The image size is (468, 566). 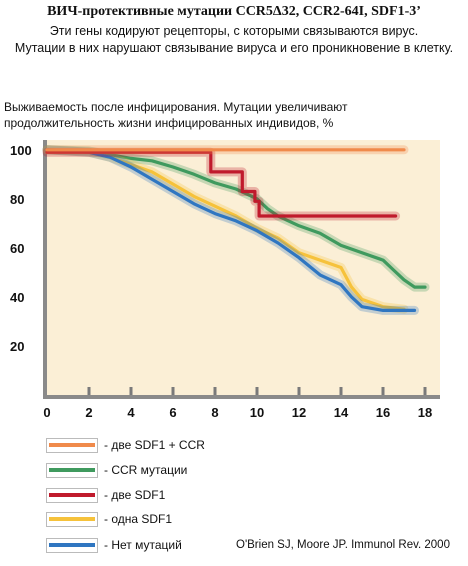 What do you see at coordinates (131, 412) in the screenshot?
I see `x-tick-label-4: 4` at bounding box center [131, 412].